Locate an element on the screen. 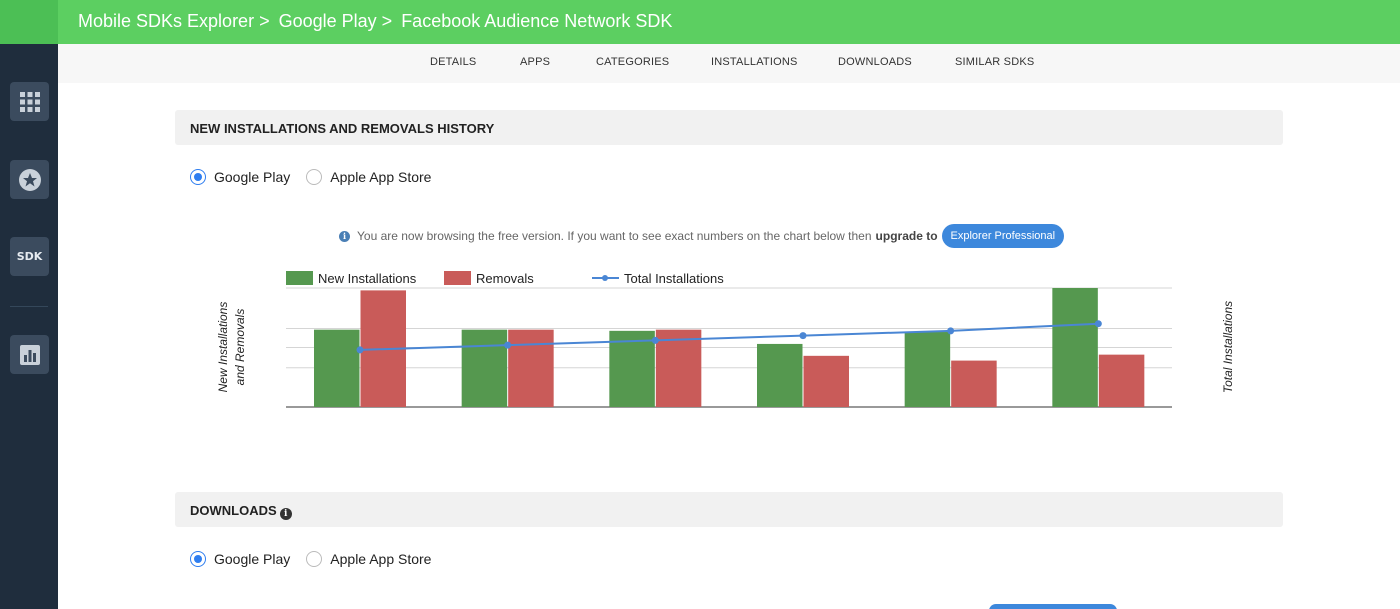  breadcrumb-store: Google Play > is located at coordinates (335, 21).